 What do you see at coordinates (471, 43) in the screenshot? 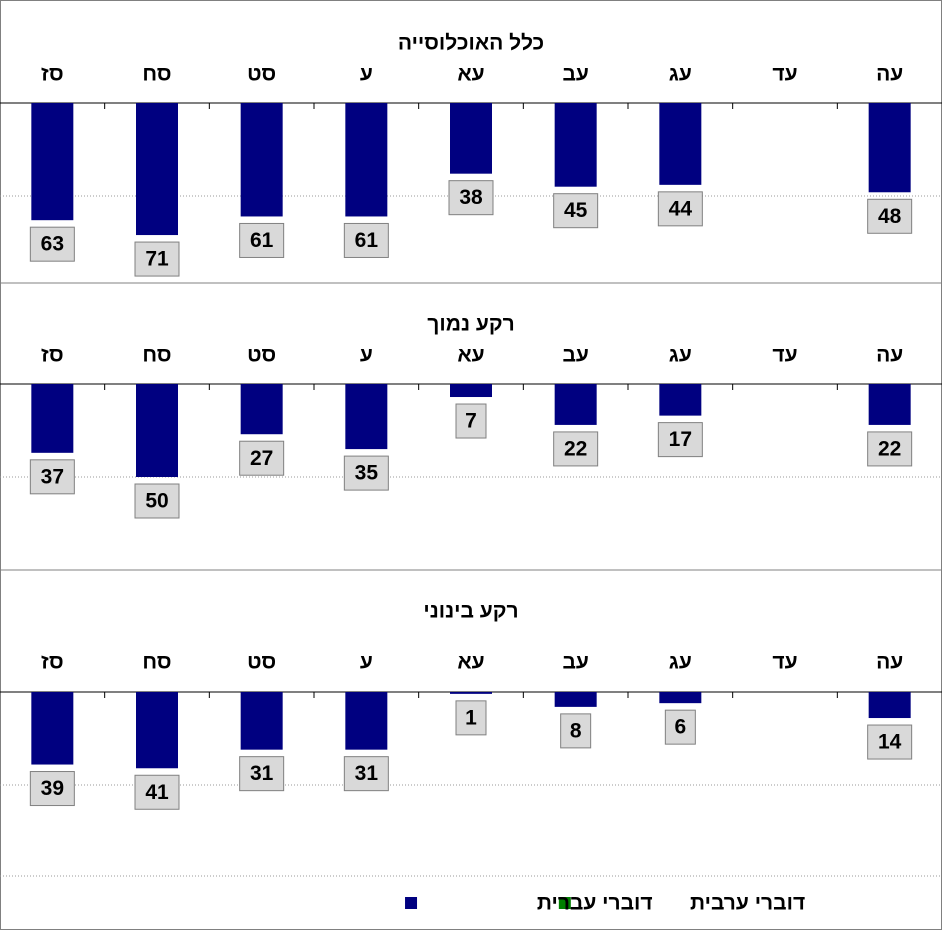
I see `panel-title: כלל האוכלוסייה` at bounding box center [471, 43].